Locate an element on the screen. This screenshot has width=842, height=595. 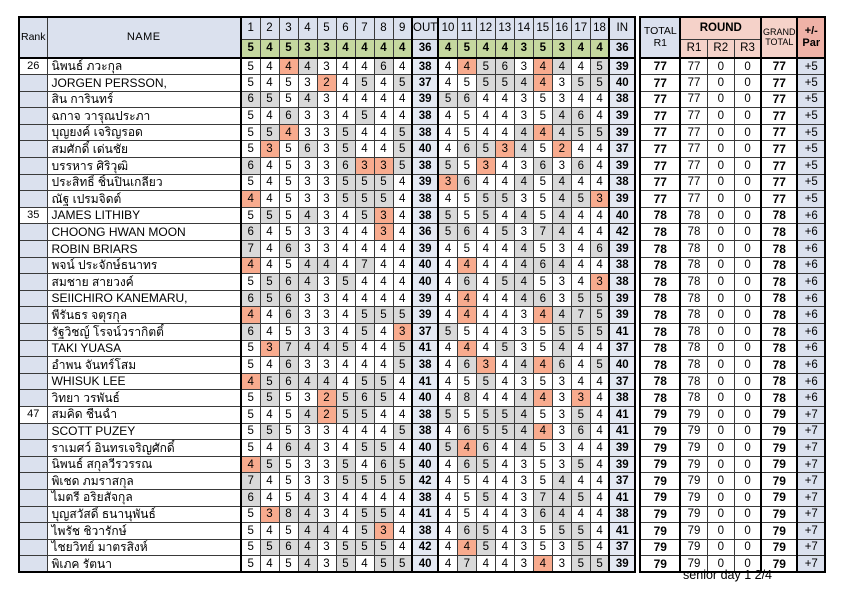
in-total-cell: 40 is located at coordinates (622, 215).